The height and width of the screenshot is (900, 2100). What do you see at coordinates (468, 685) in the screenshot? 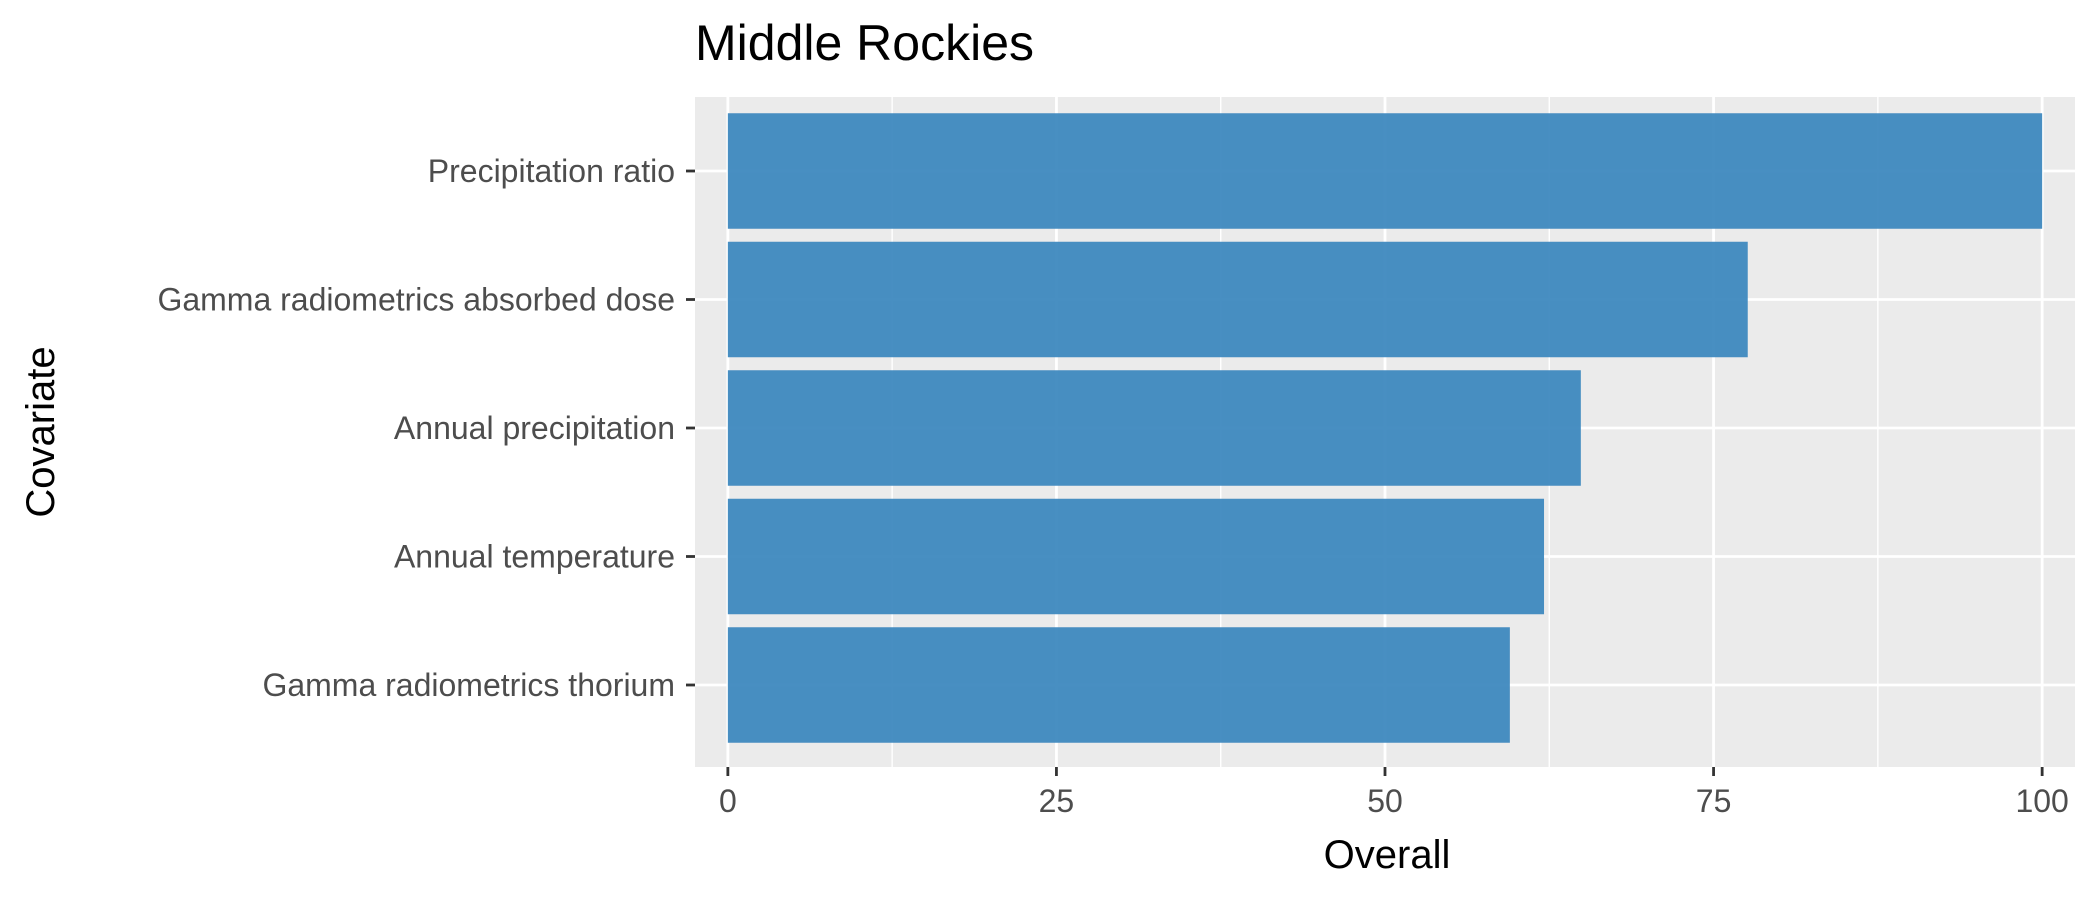
I see `y-tick-label: Gamma radiometrics thorium` at bounding box center [468, 685].